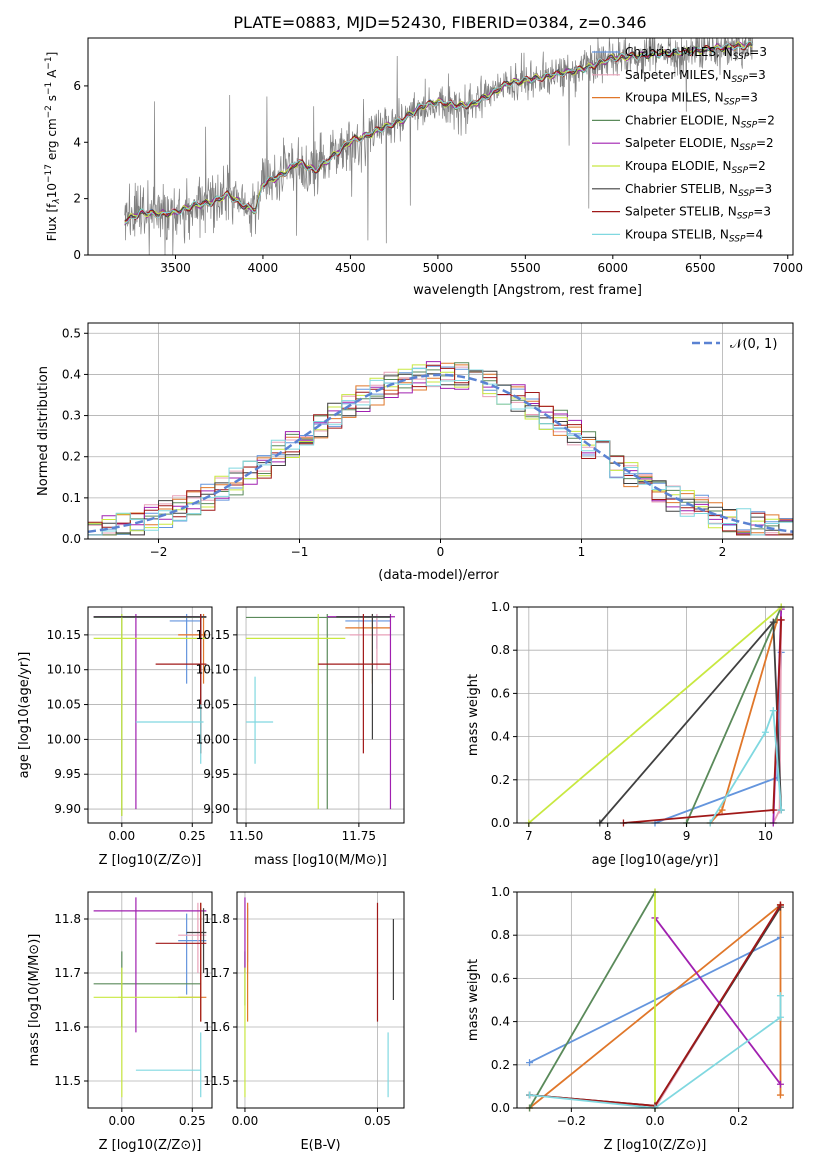 This screenshot has width=819, height=1170. Describe the element at coordinates (71, 498) in the screenshot. I see `y-tick-label: 0.1` at that location.